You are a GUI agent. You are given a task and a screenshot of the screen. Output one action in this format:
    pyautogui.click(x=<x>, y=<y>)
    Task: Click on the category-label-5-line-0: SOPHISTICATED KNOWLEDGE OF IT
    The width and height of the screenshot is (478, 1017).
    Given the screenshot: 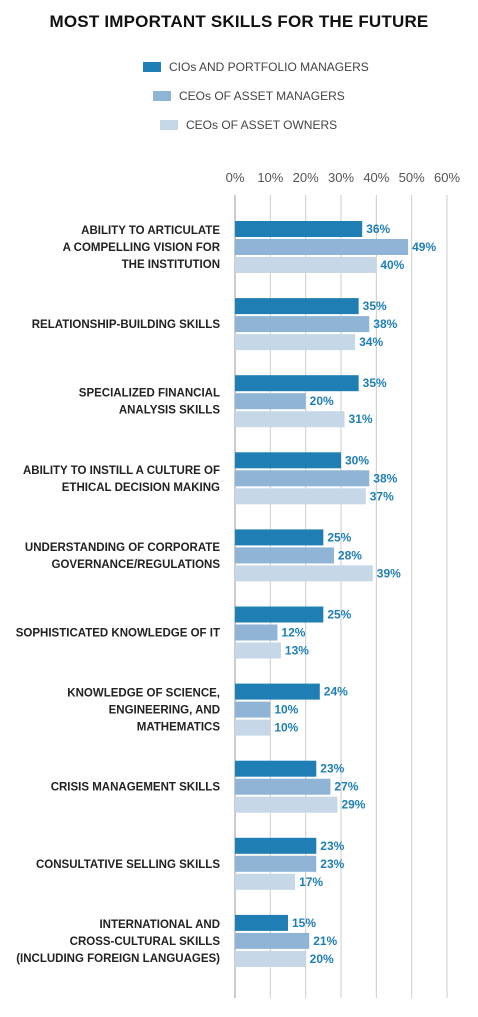 What is the action you would take?
    pyautogui.click(x=118, y=634)
    